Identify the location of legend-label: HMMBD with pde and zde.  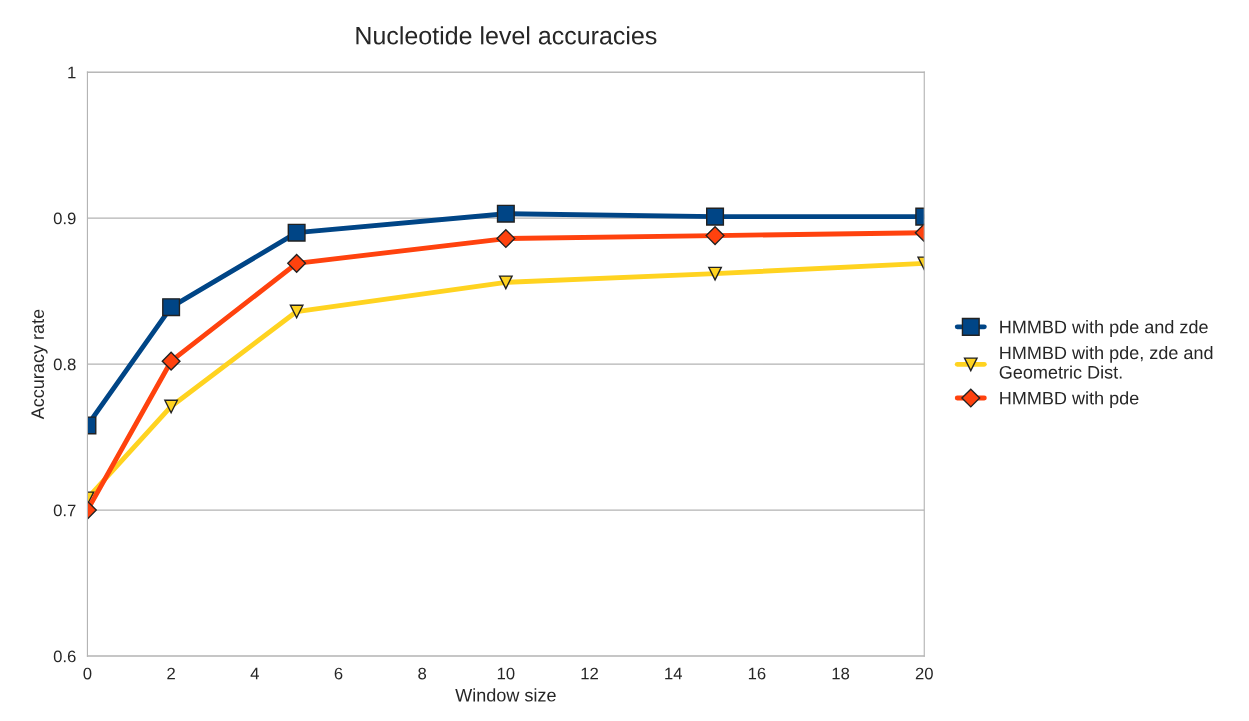
(1104, 328).